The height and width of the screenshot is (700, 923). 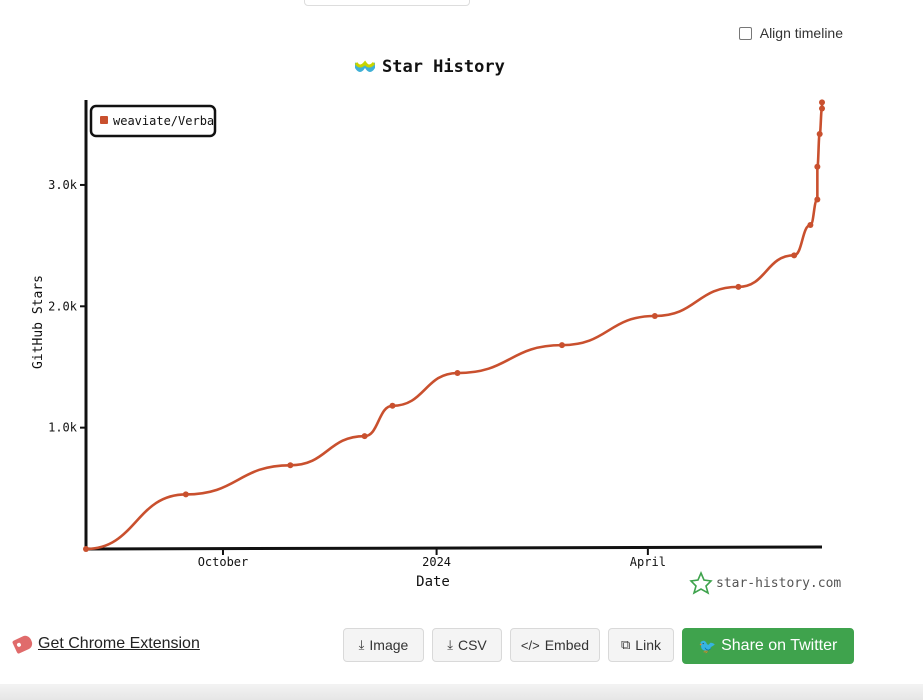 I want to click on copy-link-button: ⧉ Link, so click(x=641, y=645).